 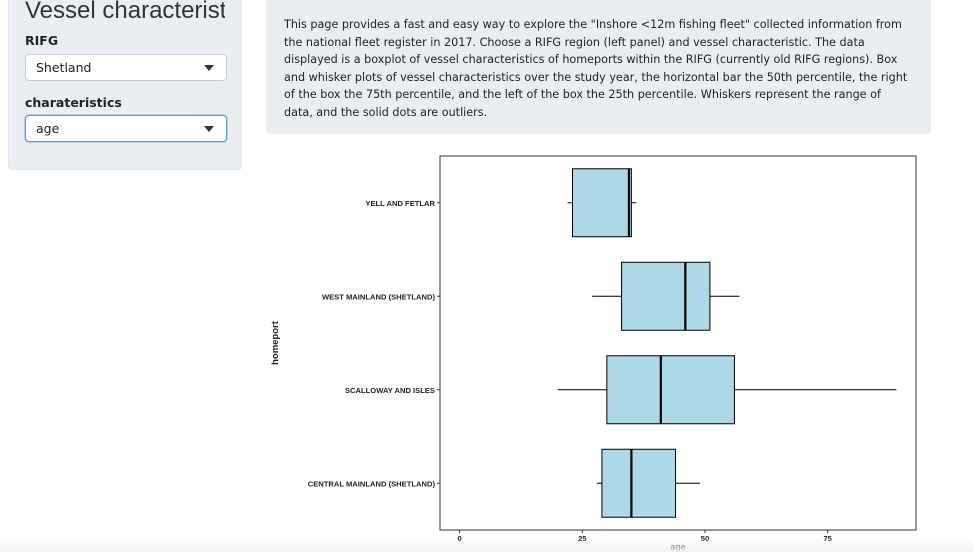 What do you see at coordinates (486, 545) in the screenshot?
I see `bottom-fade` at bounding box center [486, 545].